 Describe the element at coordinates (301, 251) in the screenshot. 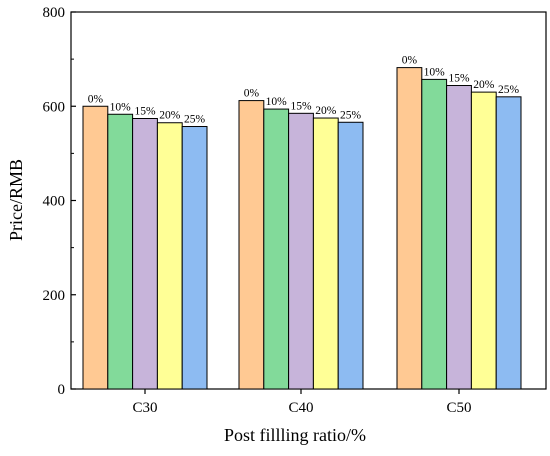

I see `bar-c40-15pct` at that location.